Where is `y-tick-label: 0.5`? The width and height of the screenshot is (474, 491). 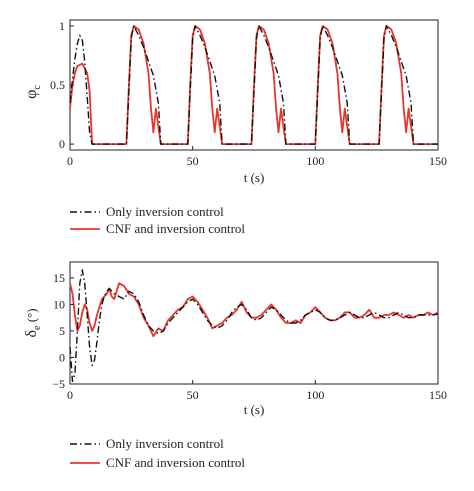
y-tick-label: 0.5 is located at coordinates (57, 85).